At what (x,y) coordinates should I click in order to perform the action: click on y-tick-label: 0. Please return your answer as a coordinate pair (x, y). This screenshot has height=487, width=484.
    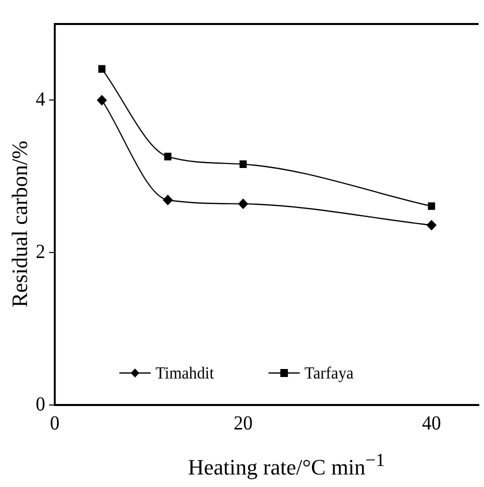
    Looking at the image, I should click on (41, 405).